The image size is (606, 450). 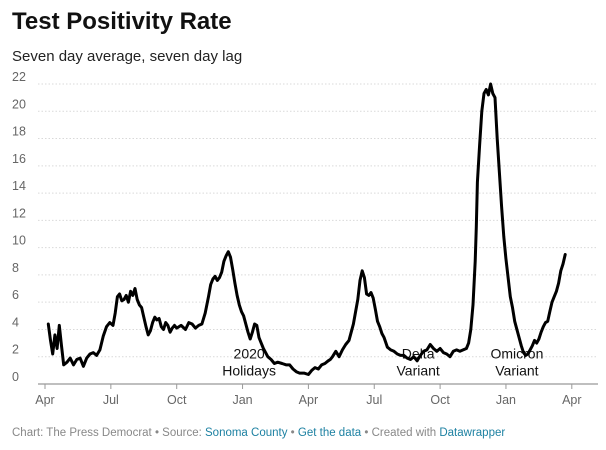 I want to click on y-tick-label: 18, so click(x=19, y=132).